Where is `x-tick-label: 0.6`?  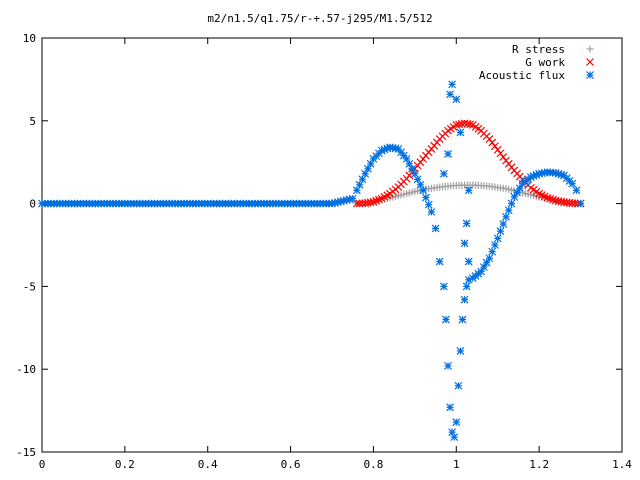
x-tick-label: 0.6 is located at coordinates (291, 464).